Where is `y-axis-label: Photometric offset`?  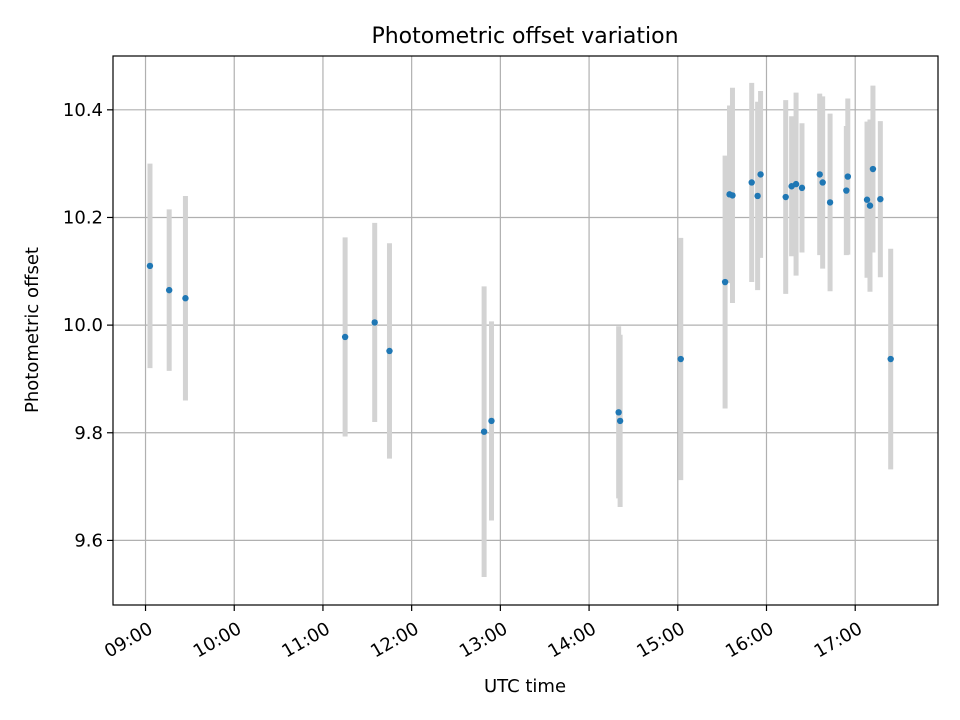 y-axis-label: Photometric offset is located at coordinates (32, 330).